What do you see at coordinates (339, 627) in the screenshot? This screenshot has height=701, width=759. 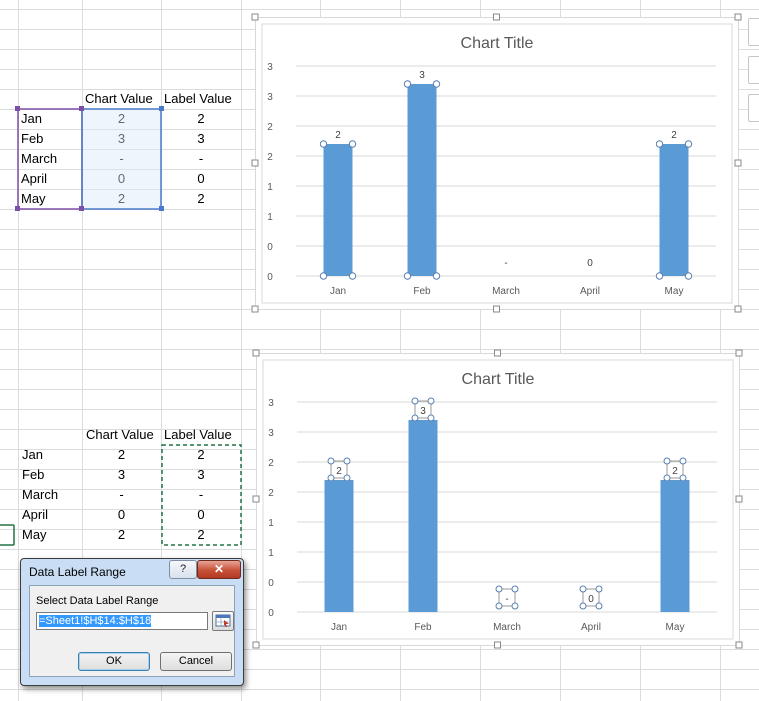 I see `x-tick-label: Jan` at bounding box center [339, 627].